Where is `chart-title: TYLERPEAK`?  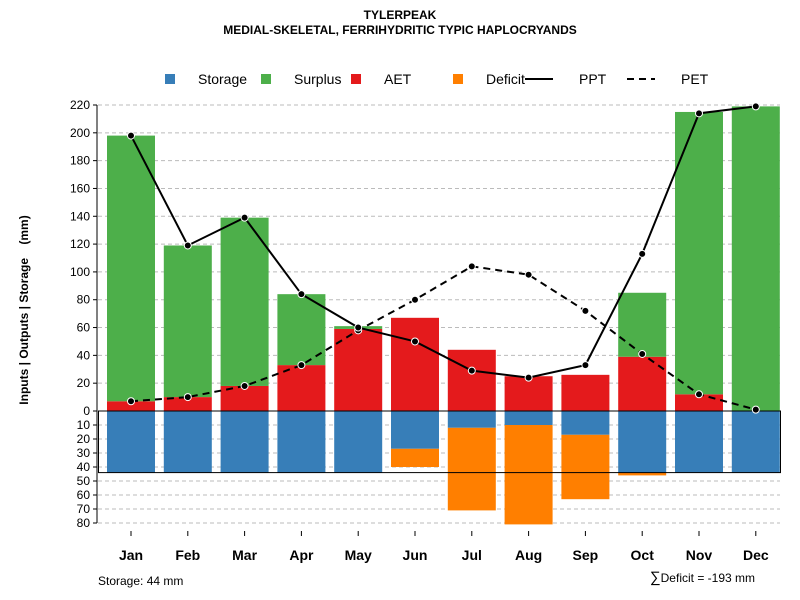
chart-title: TYLERPEAK is located at coordinates (400, 15).